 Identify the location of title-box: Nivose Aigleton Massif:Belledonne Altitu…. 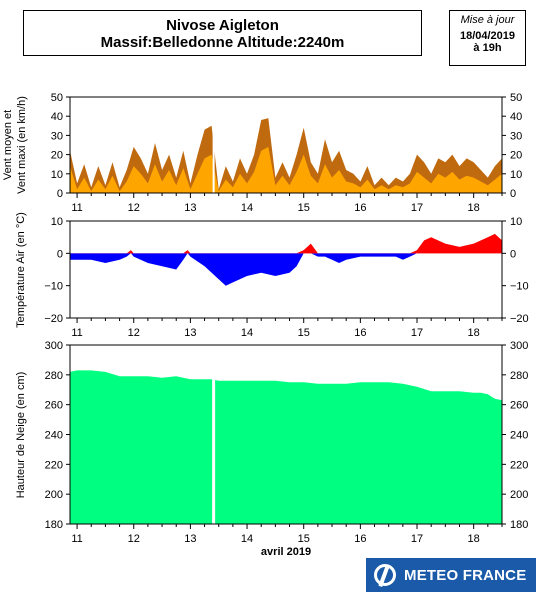
(222, 33).